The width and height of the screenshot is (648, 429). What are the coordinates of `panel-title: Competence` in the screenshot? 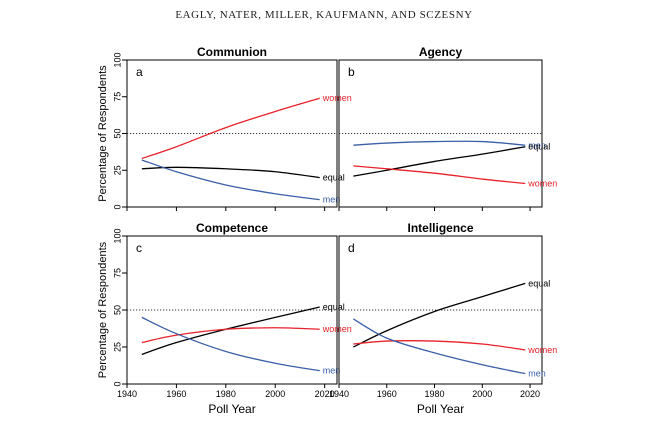 It's located at (232, 228).